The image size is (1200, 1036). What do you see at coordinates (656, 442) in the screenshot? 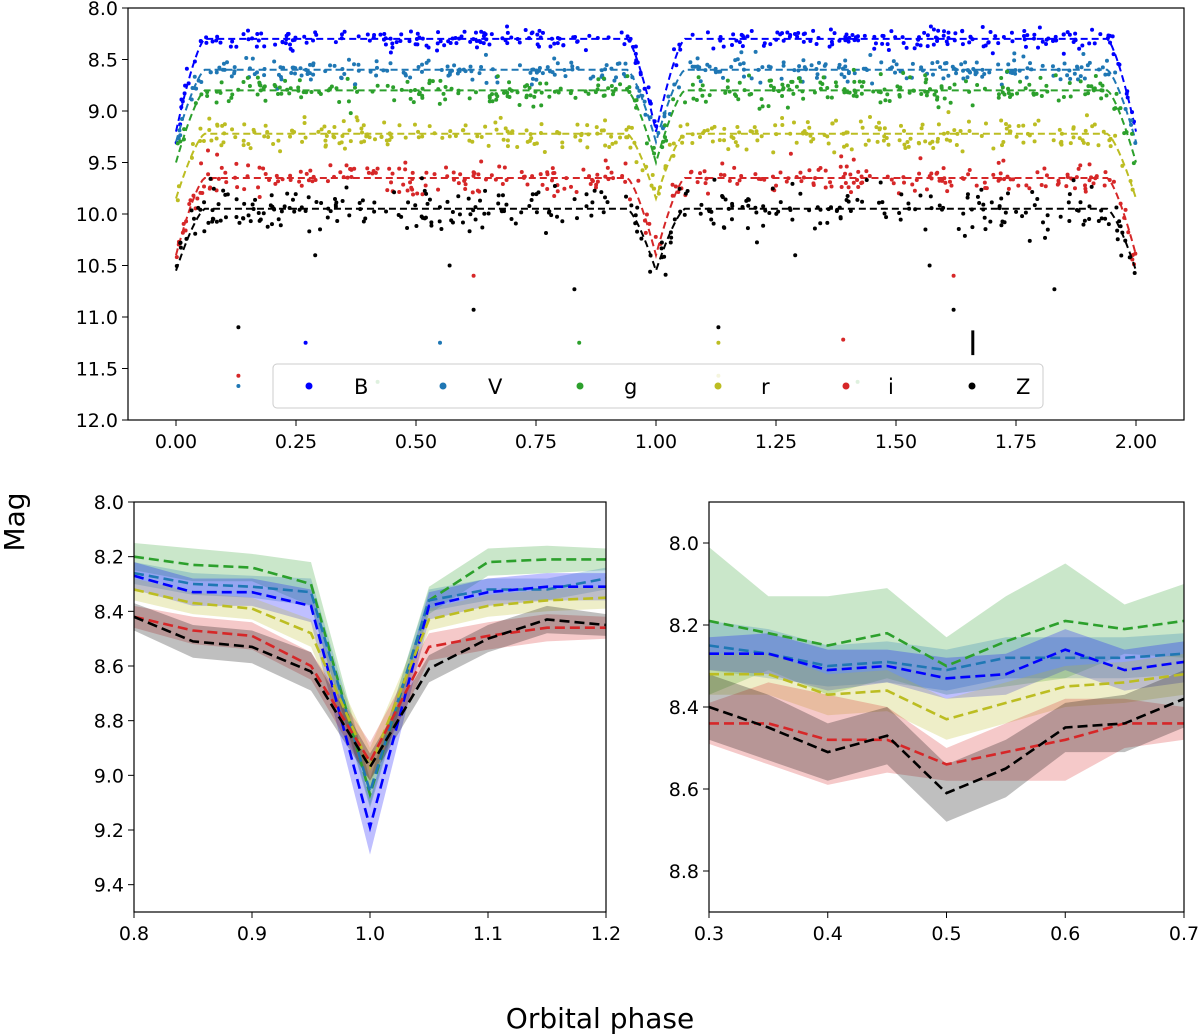
I see `top-x-tick-label: 1.00` at bounding box center [656, 442].